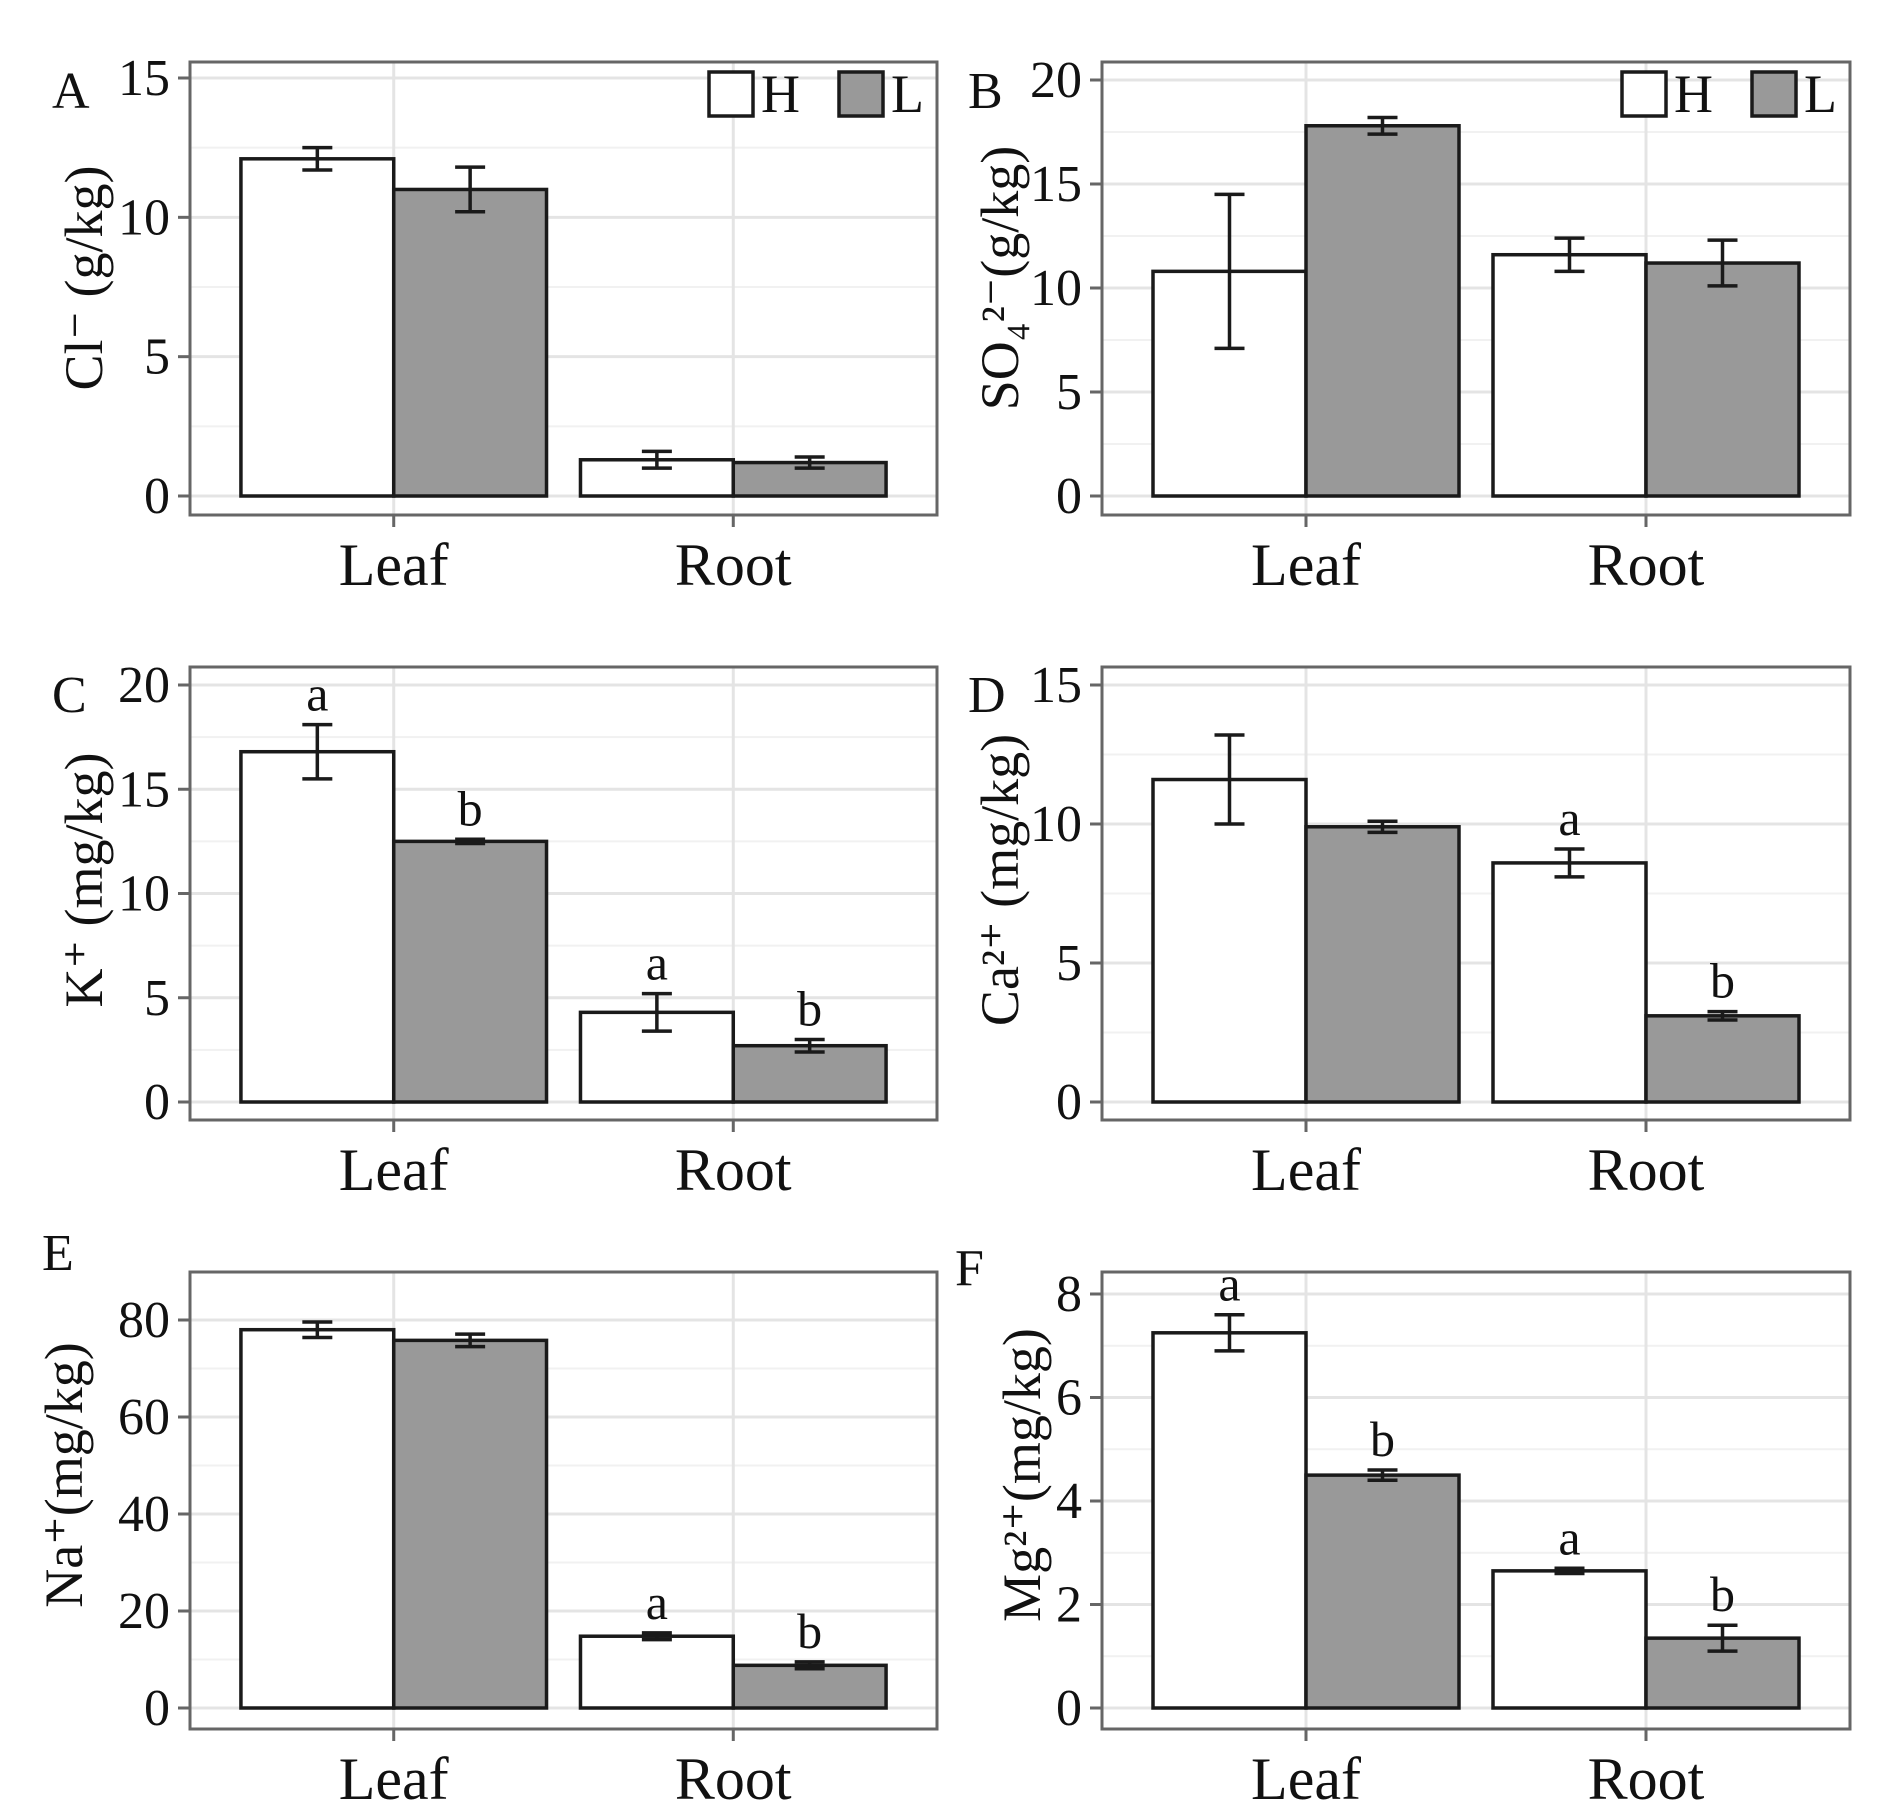  What do you see at coordinates (84, 880) in the screenshot?
I see `y-axis-label: K⁺ (mg/kg)` at bounding box center [84, 880].